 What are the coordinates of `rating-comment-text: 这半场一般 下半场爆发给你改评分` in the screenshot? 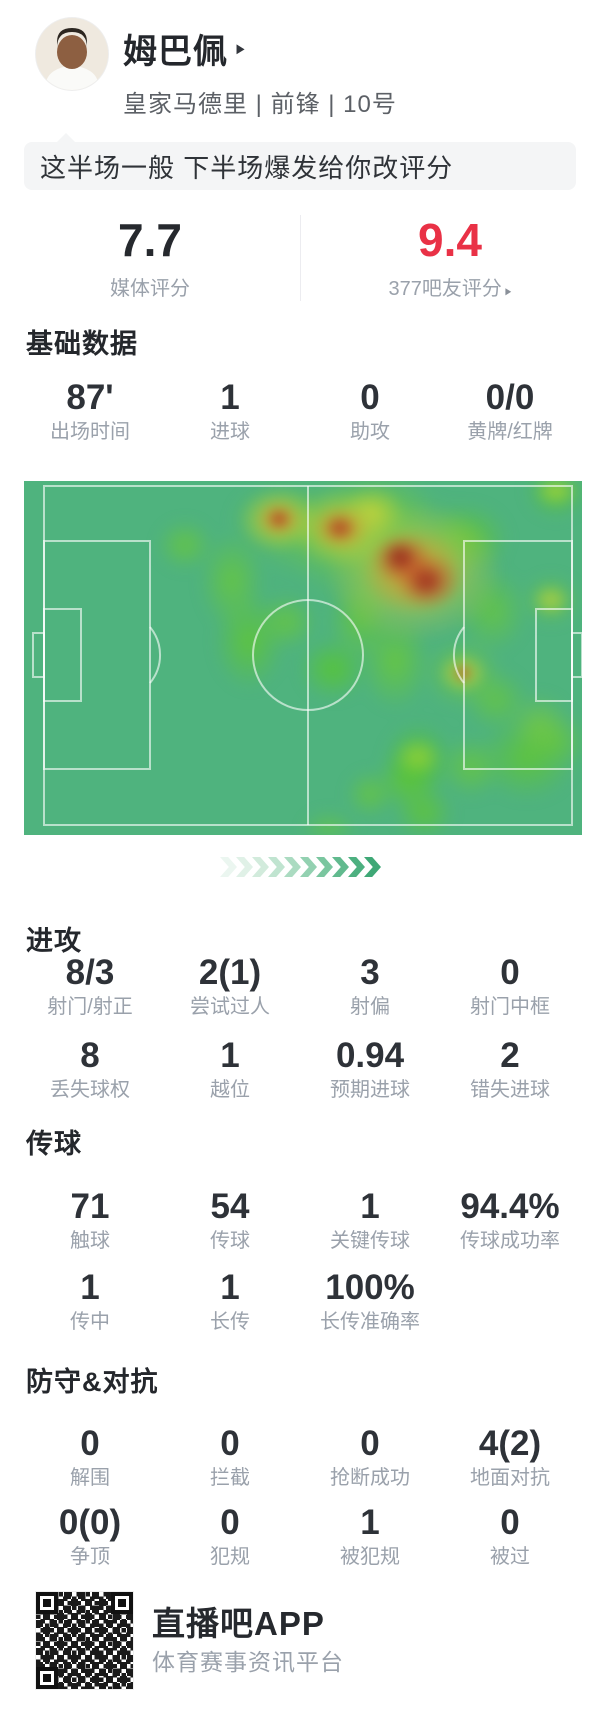 It's located at (247, 167).